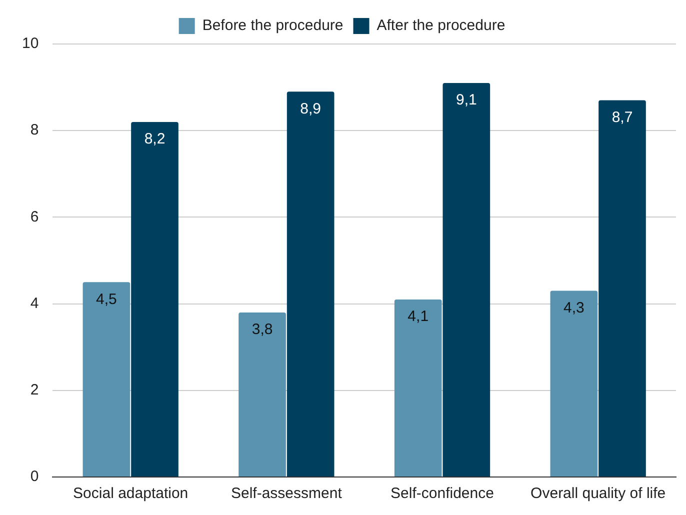 This screenshot has height=515, width=686. Describe the element at coordinates (34, 217) in the screenshot. I see `y-tick-label: 6` at that location.